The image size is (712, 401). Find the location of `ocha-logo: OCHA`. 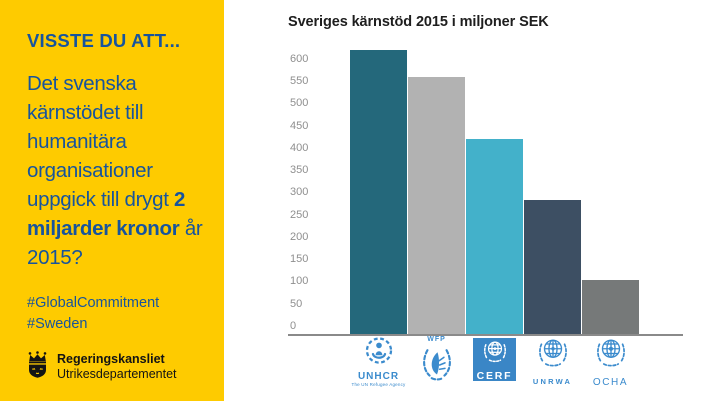

ocha-logo: OCHA is located at coordinates (610, 366).